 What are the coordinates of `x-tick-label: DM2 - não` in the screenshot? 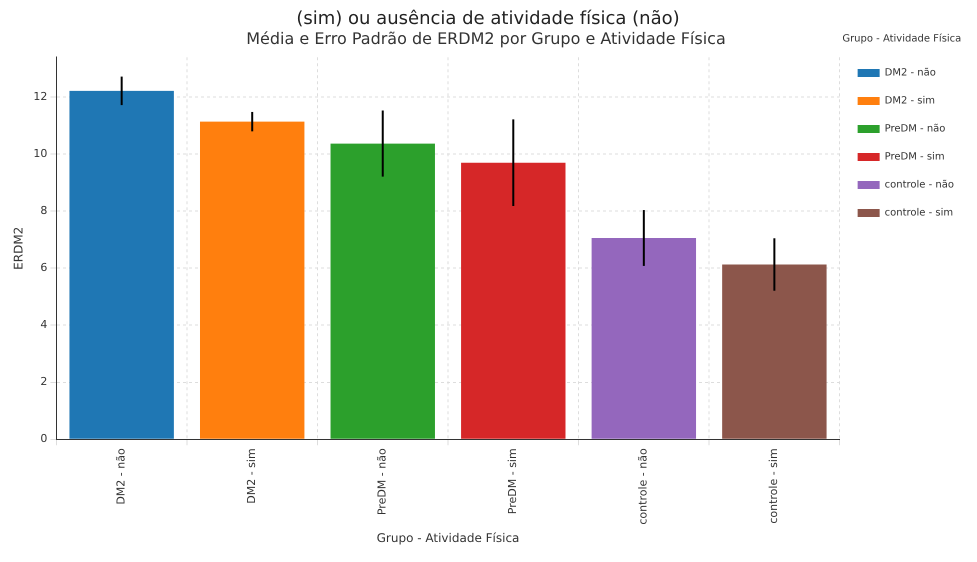 It's located at (121, 476).